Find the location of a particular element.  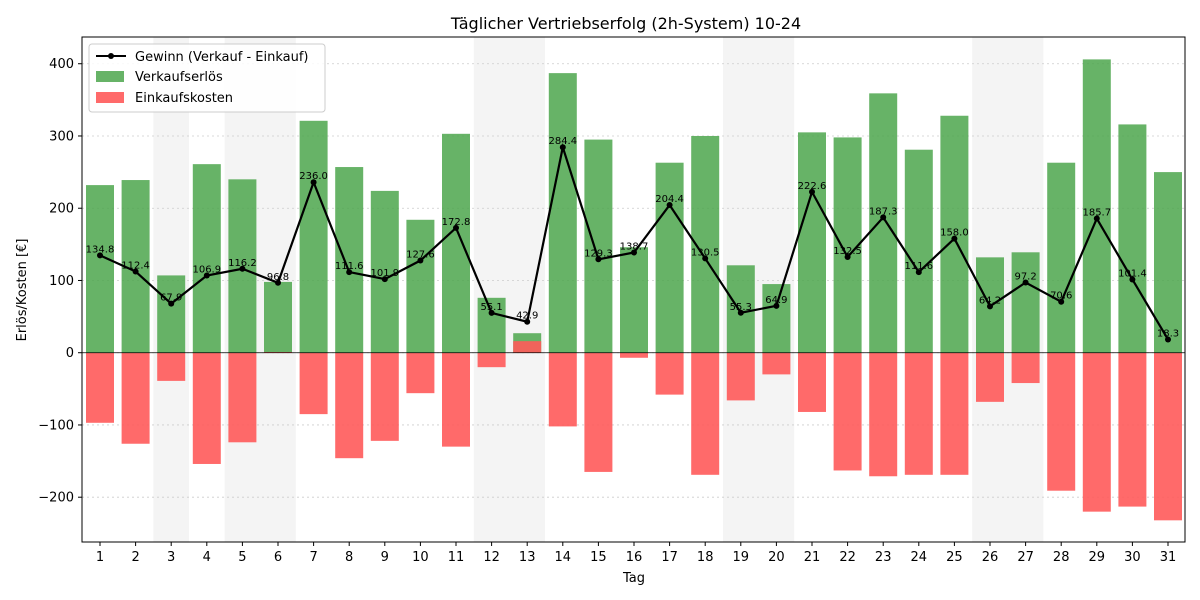

profit-label-15: 129.3 is located at coordinates (598, 253).